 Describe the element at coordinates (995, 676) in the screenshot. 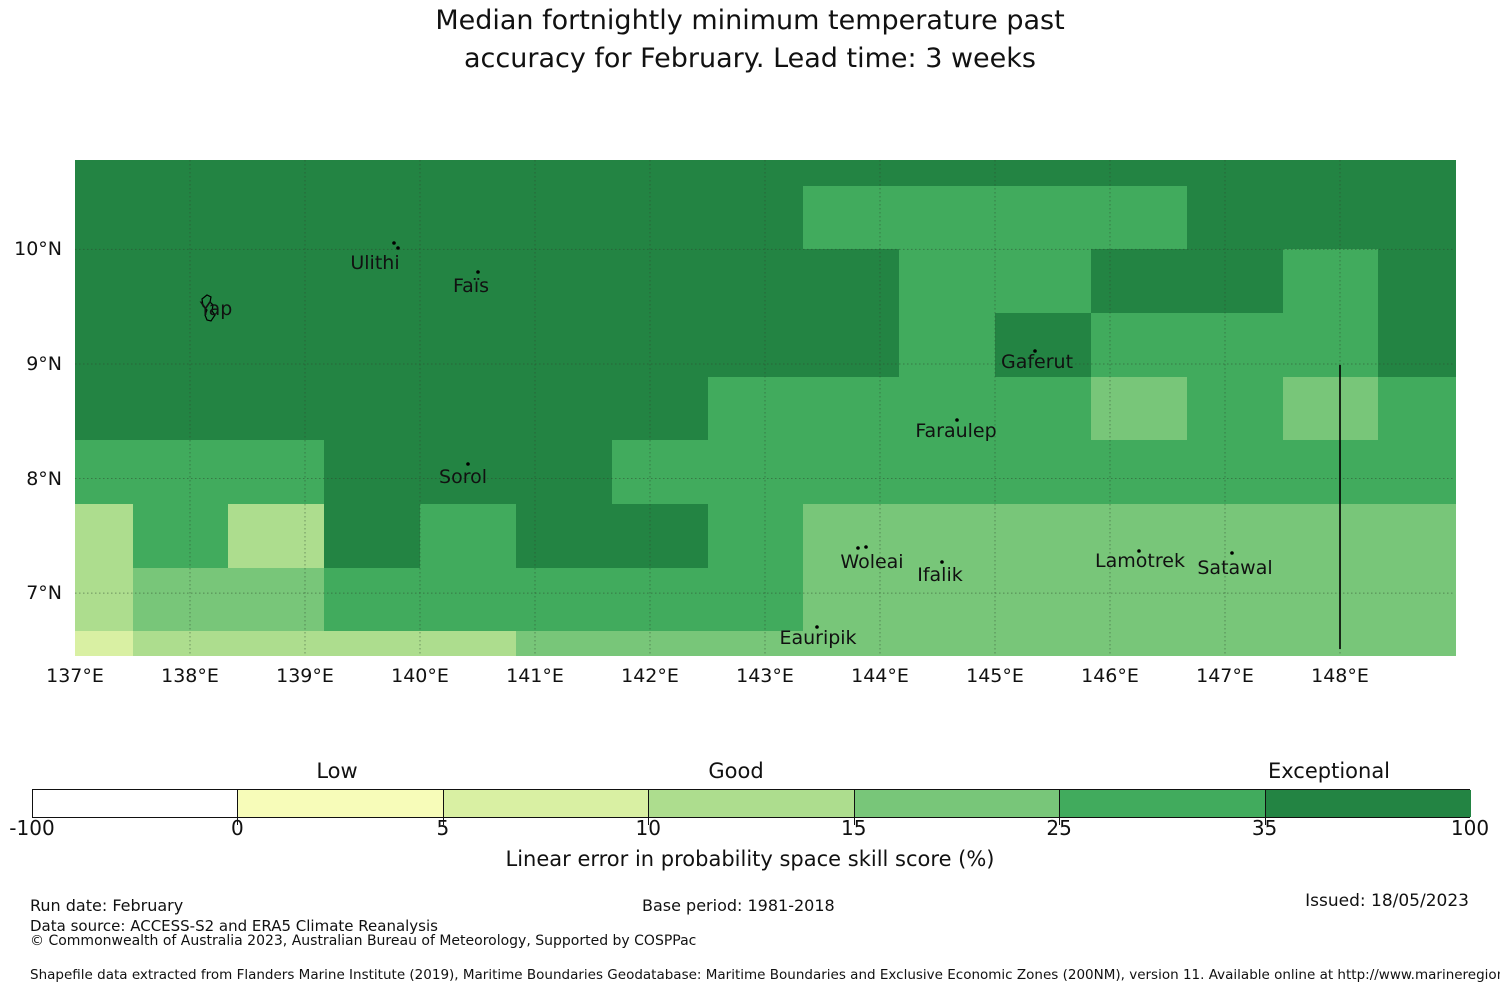

I see `x-tick-label: 145°E` at that location.